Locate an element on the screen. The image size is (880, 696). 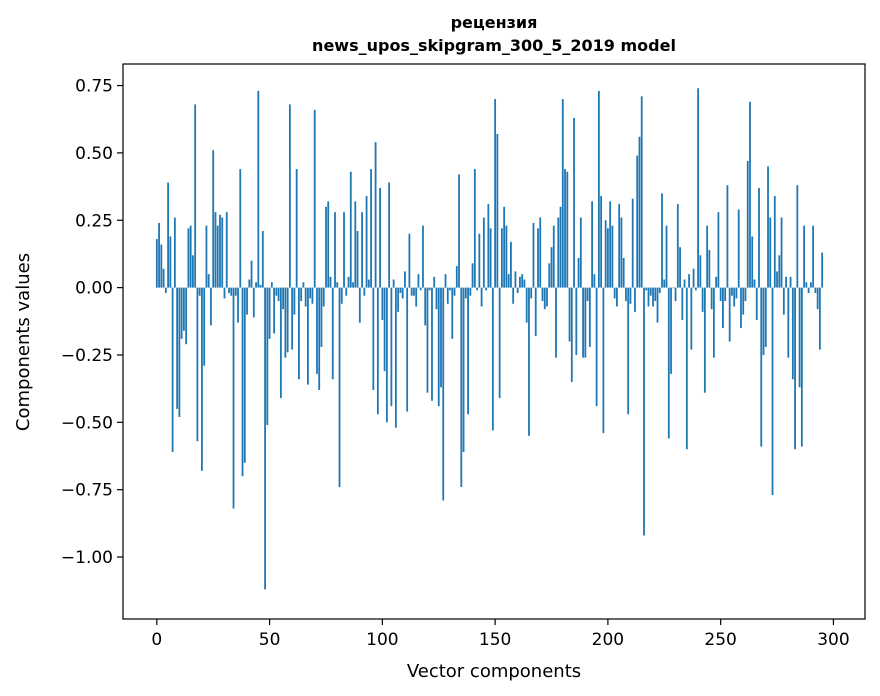
x-tick-label: 200 is located at coordinates (608, 640).